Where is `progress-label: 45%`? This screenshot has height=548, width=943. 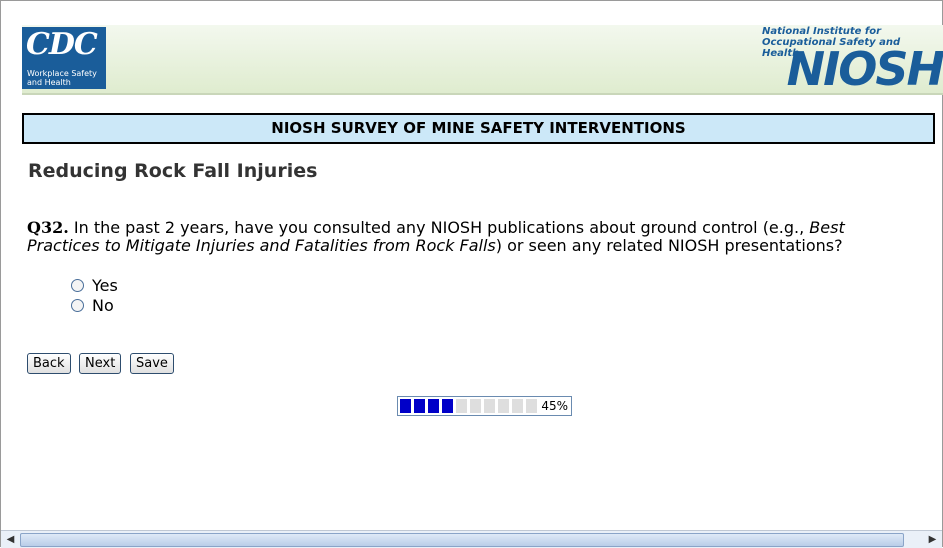 progress-label: 45% is located at coordinates (554, 406).